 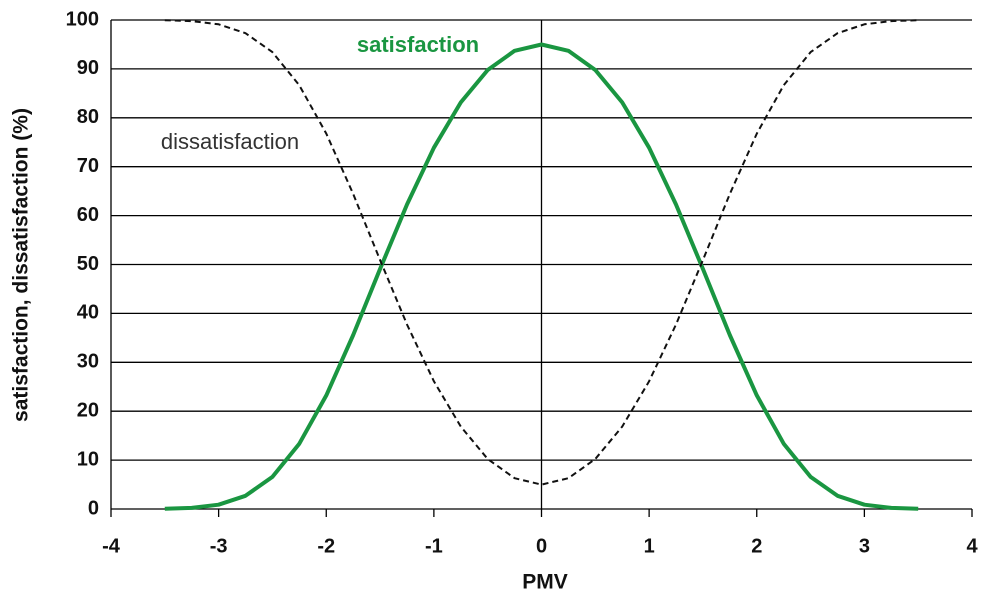 What do you see at coordinates (88, 362) in the screenshot?
I see `y-tick-label: 30` at bounding box center [88, 362].